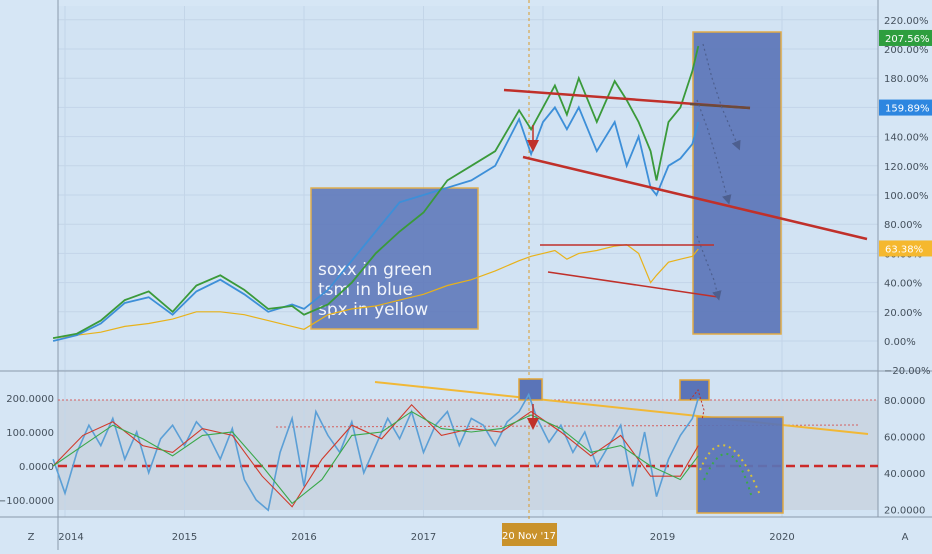 Image resolution: width=932 pixels, height=554 pixels. I want to click on osc-left-tick-label: −100.0000, so click(27, 501).